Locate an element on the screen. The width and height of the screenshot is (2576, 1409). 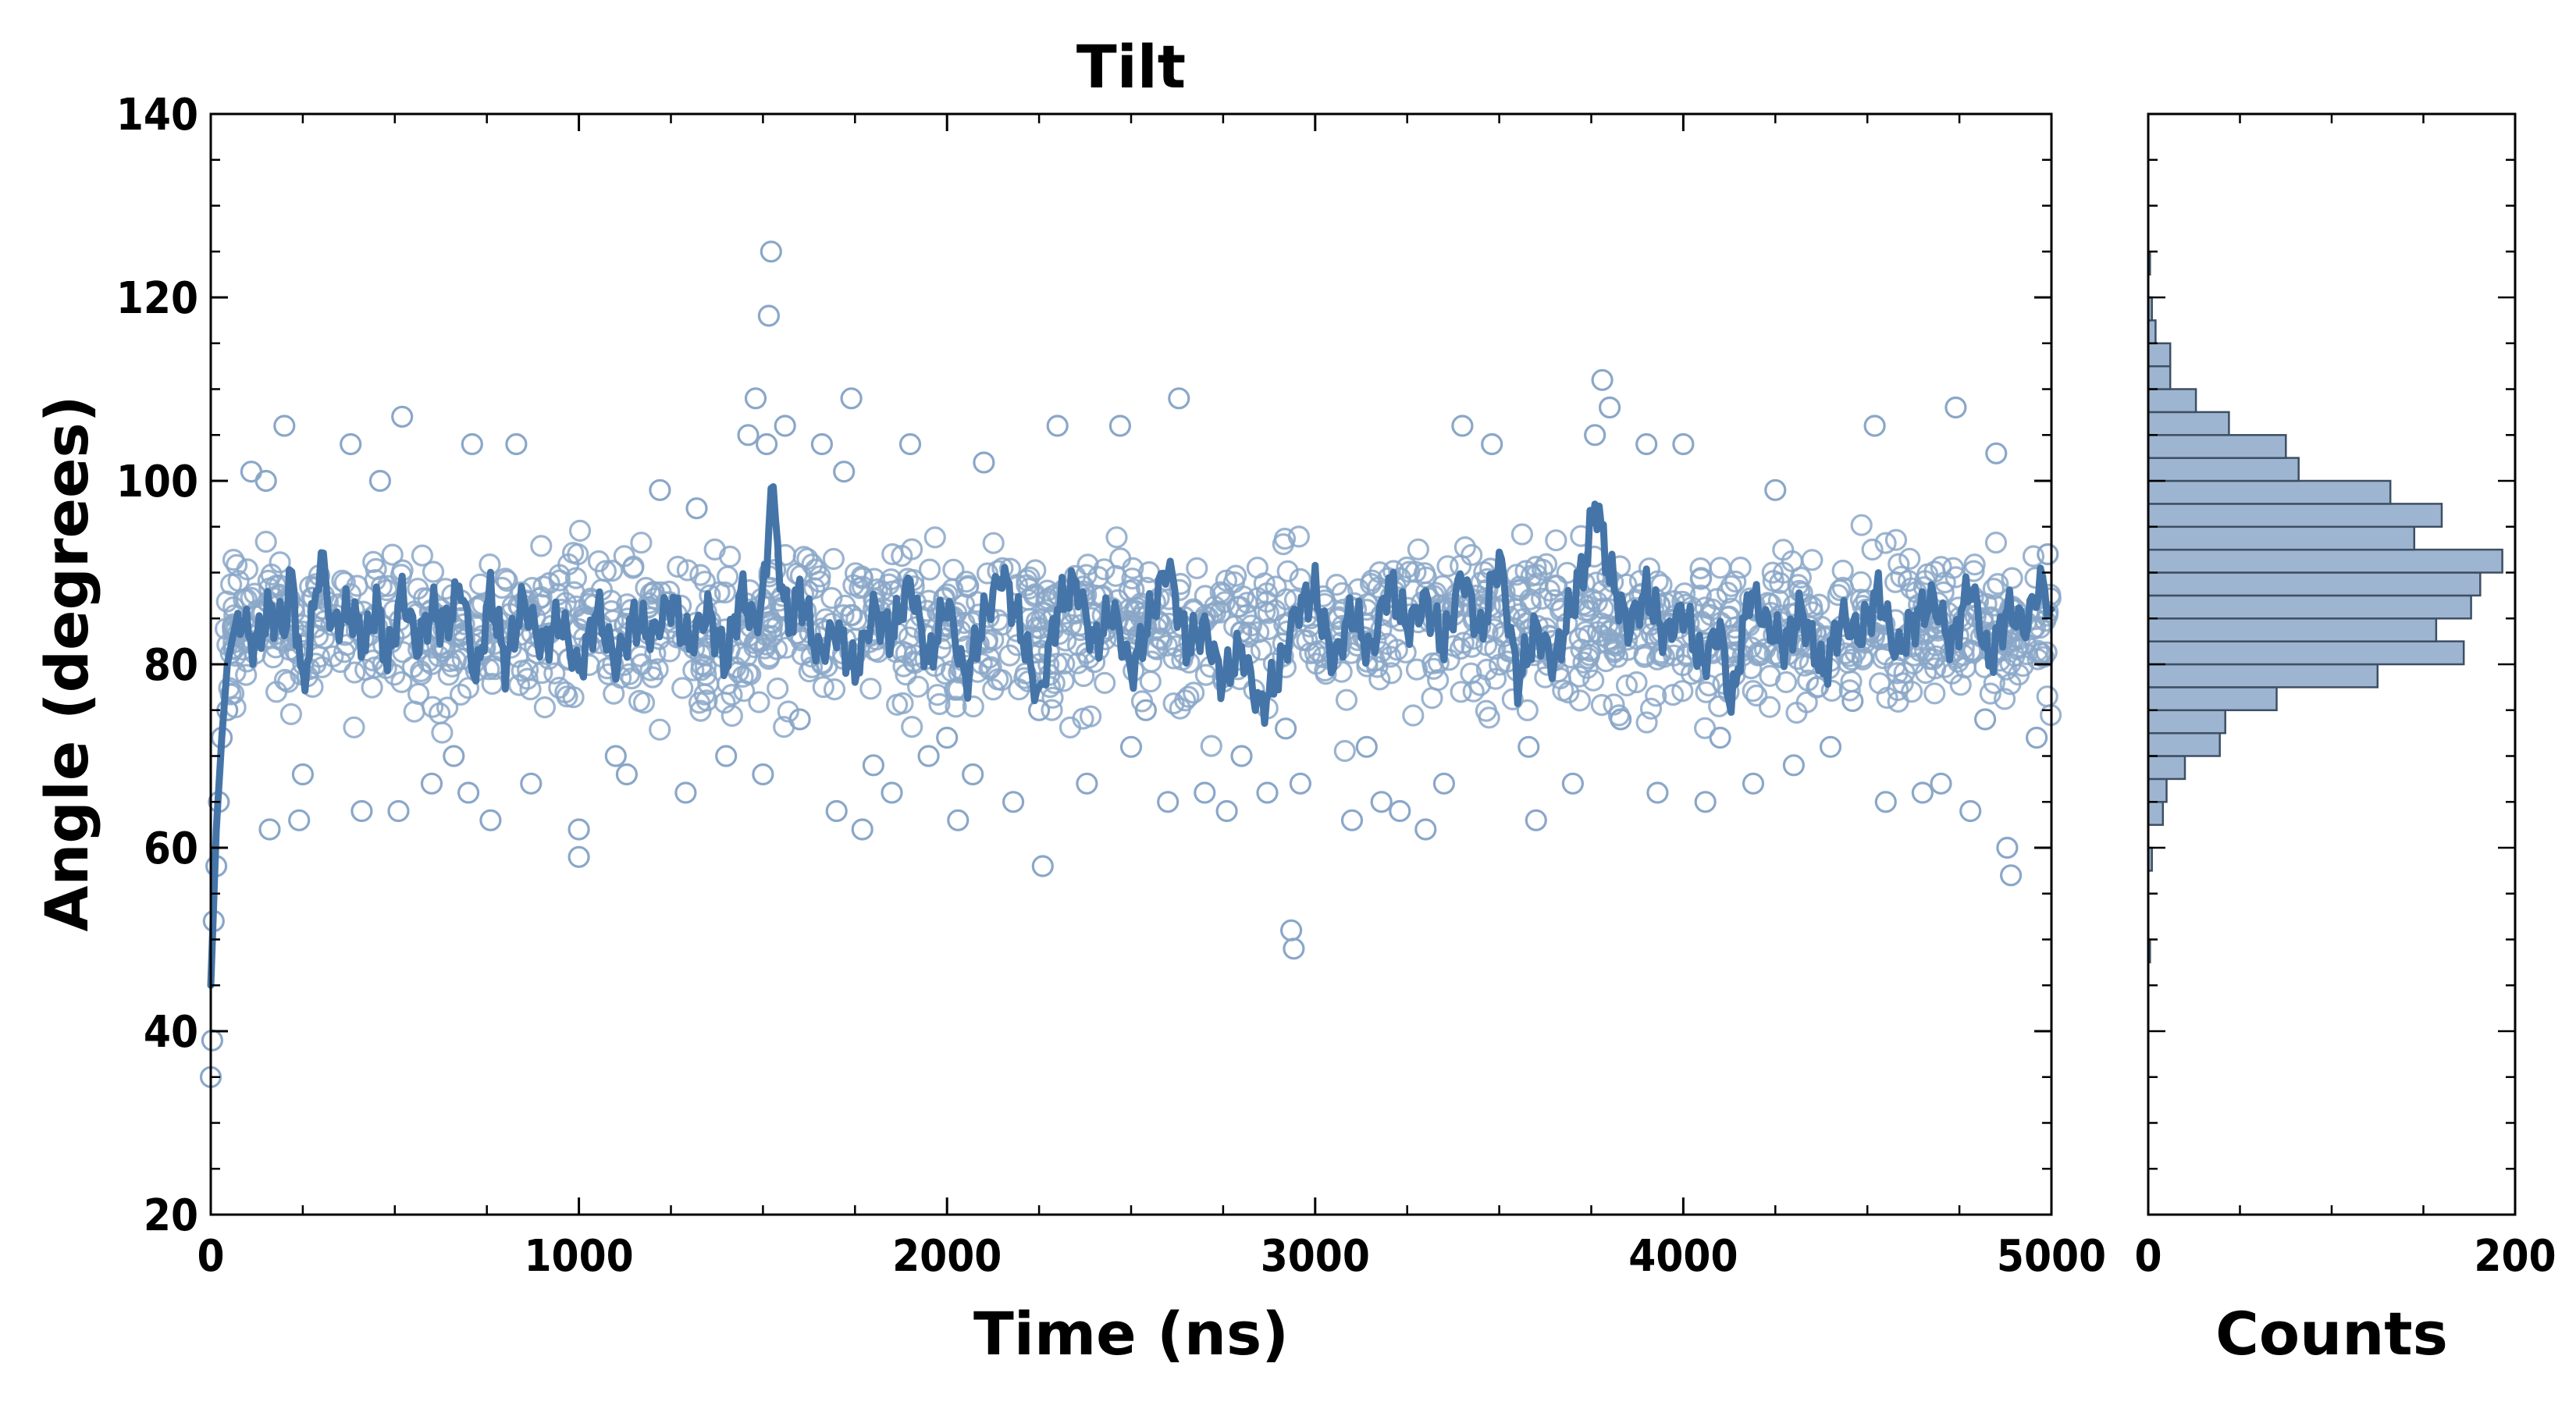
y-tick-label: 80 is located at coordinates (171, 665).